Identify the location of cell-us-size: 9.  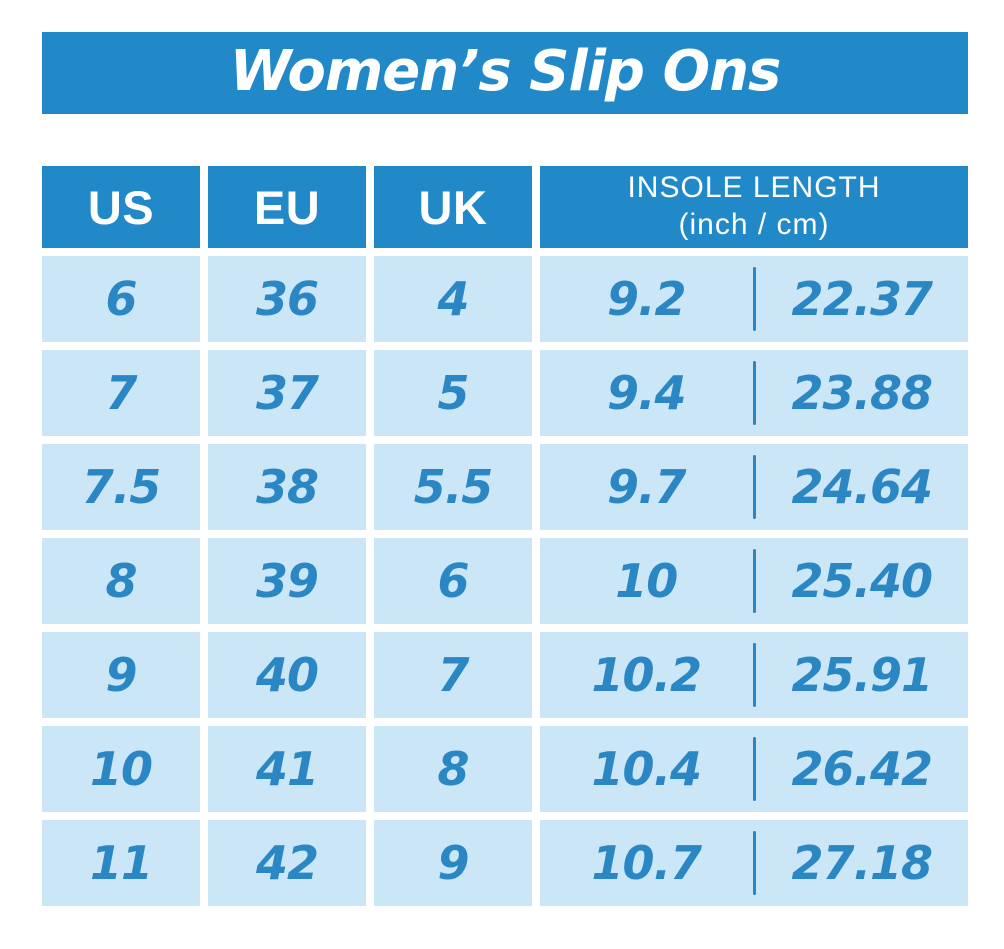
(121, 675).